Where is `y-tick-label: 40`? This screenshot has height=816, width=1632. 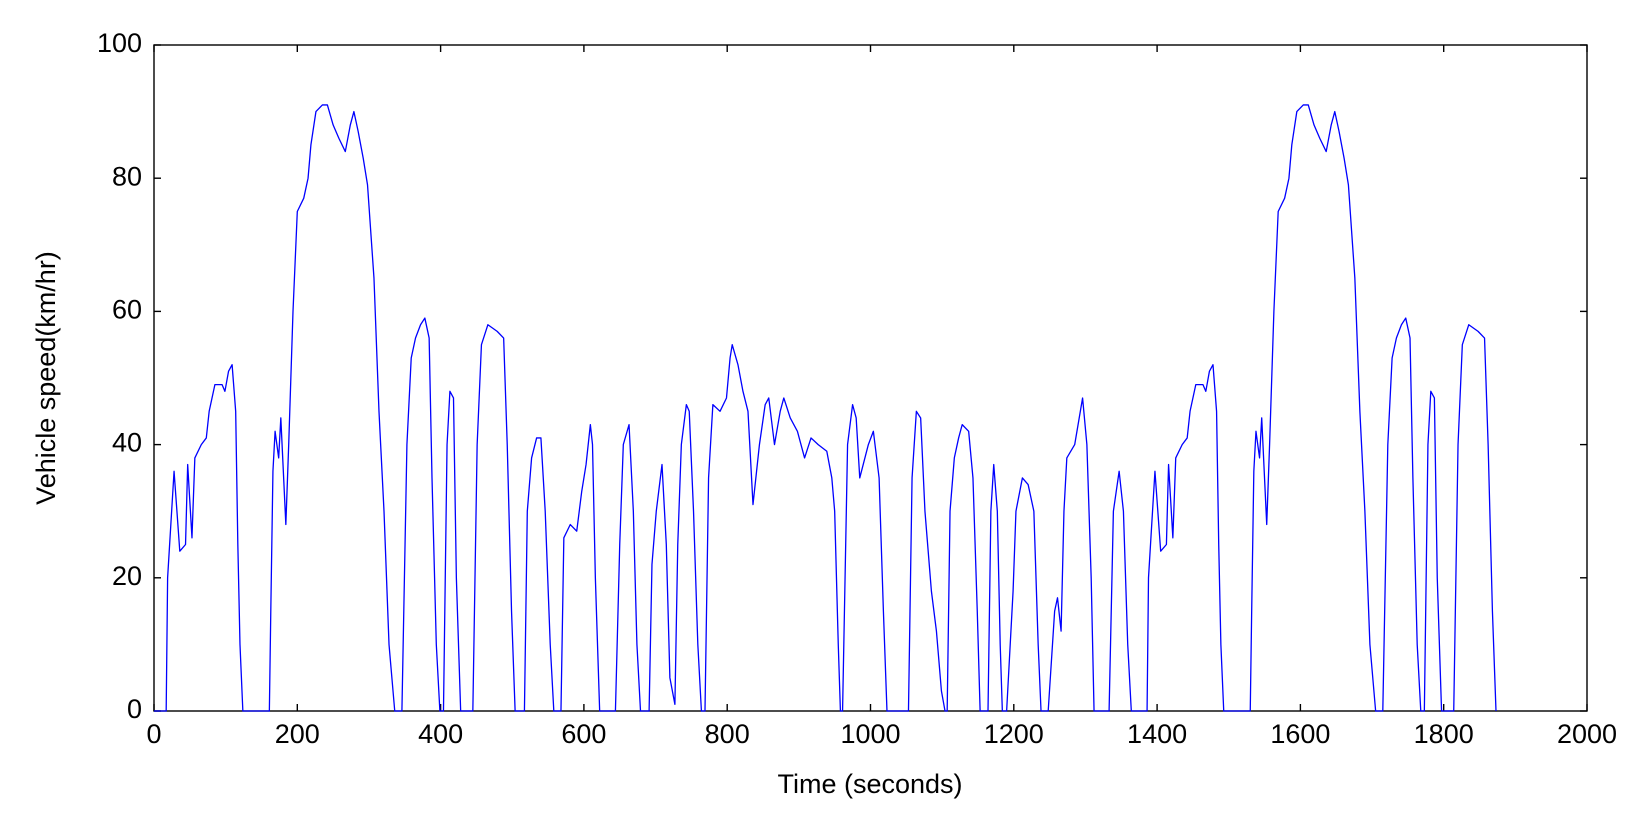
y-tick-label: 40 is located at coordinates (127, 443).